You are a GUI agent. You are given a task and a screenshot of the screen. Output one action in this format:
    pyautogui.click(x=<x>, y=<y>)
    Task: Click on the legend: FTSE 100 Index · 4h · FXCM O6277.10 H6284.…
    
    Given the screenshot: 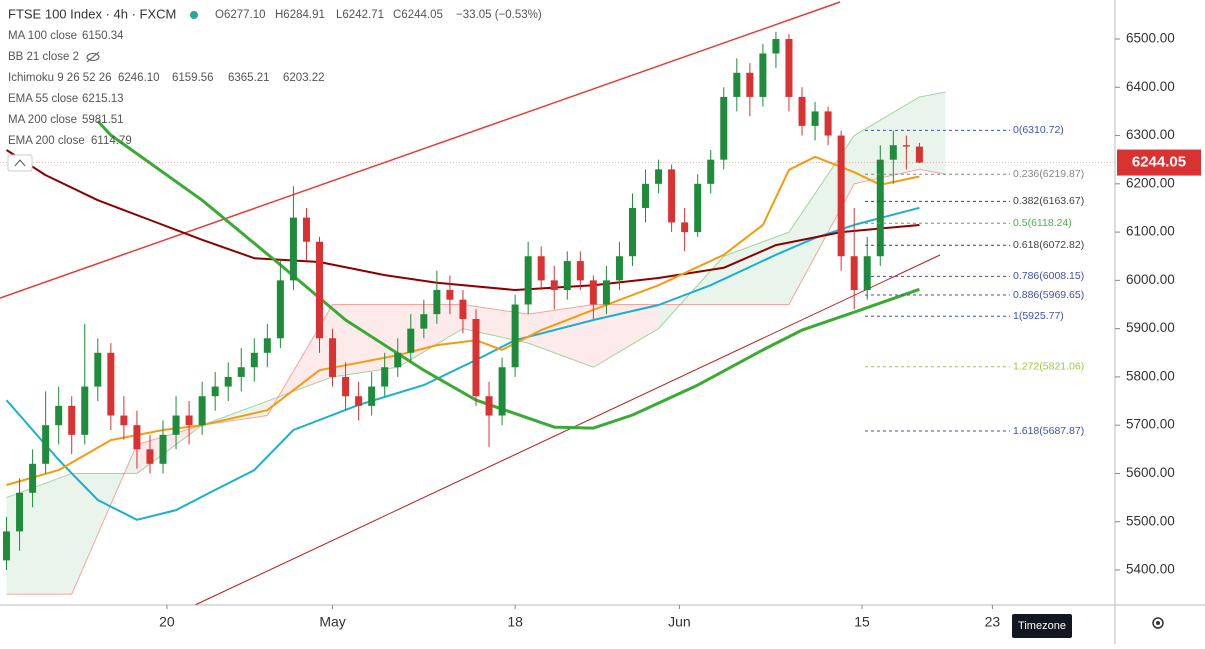 What is the action you would take?
    pyautogui.click(x=274, y=89)
    